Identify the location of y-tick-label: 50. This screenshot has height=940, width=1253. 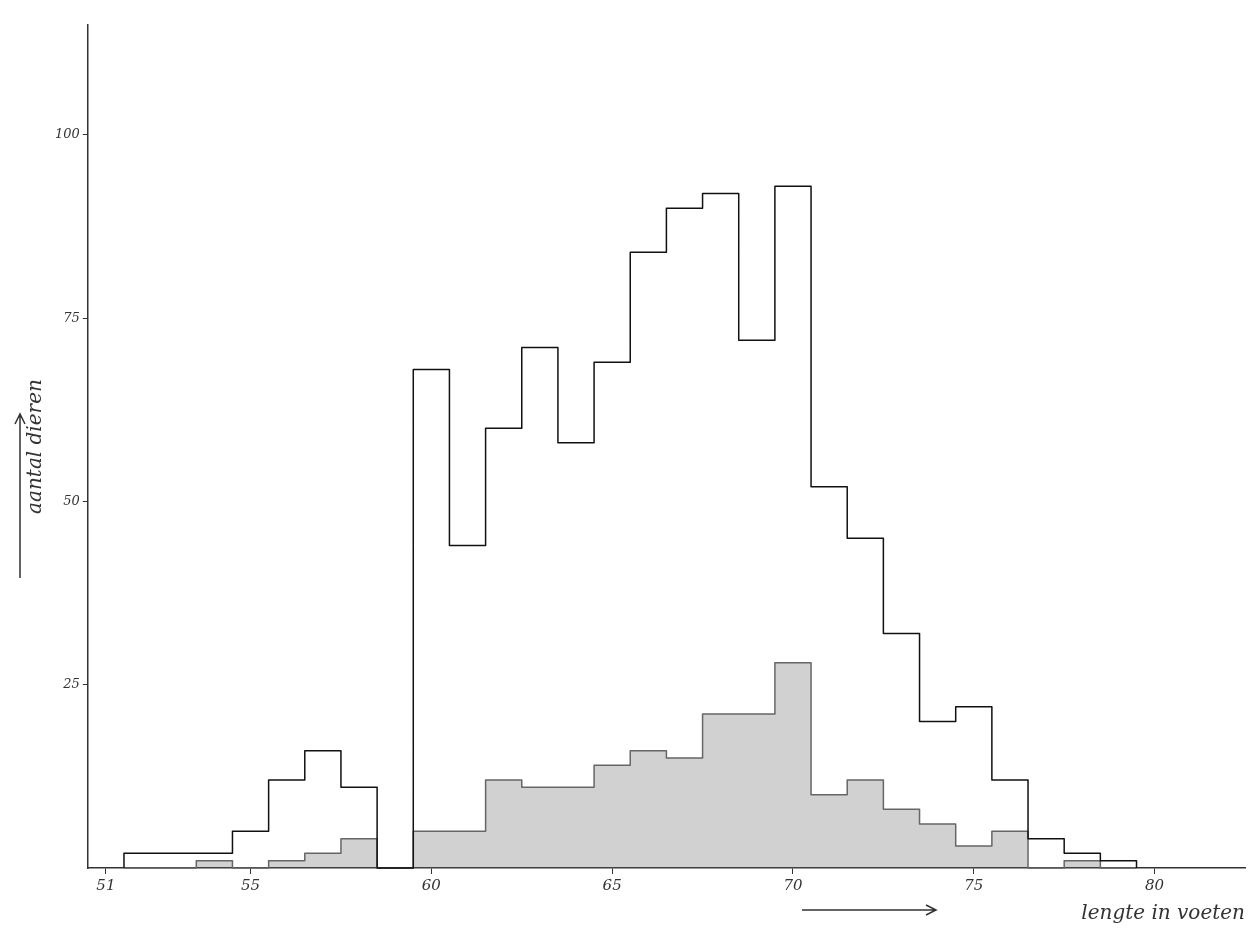
(71, 500).